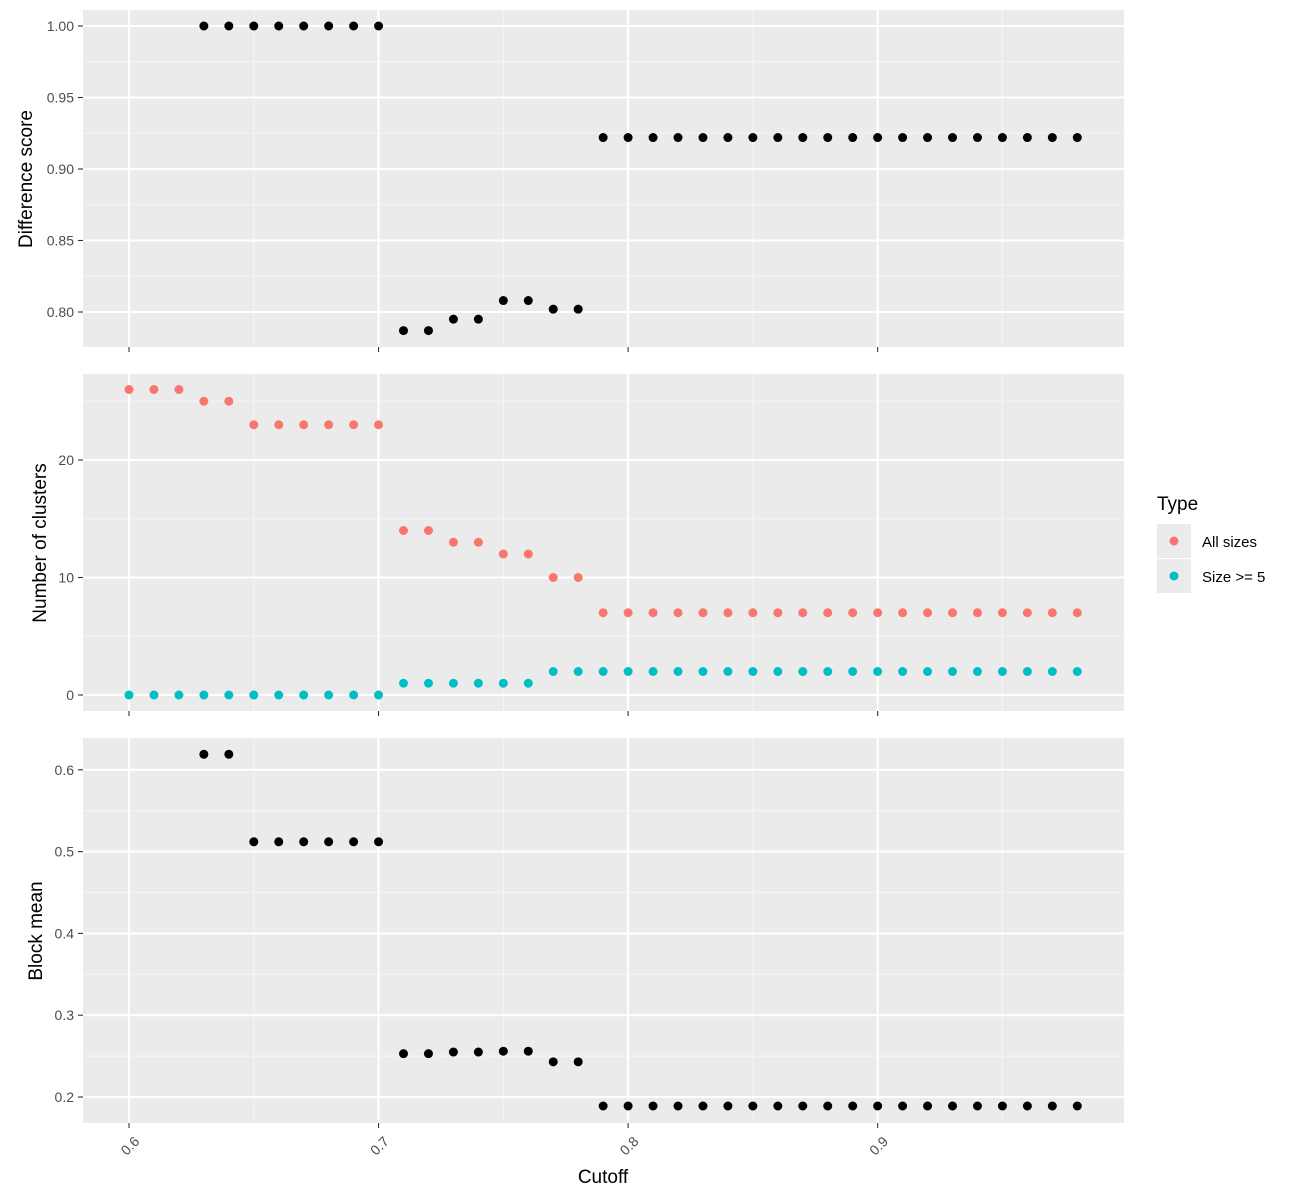 The height and width of the screenshot is (1200, 1300). I want to click on y-tick-label: 10, so click(66, 578).